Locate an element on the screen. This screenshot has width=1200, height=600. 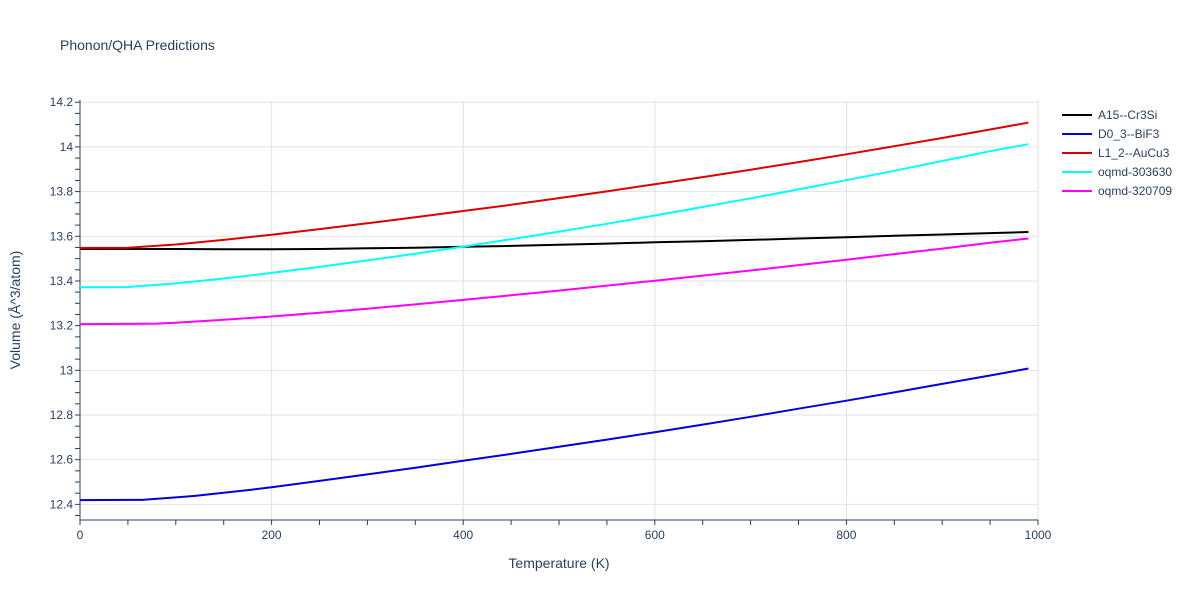
chart-title: Phonon/QHA Predictions is located at coordinates (137, 45).